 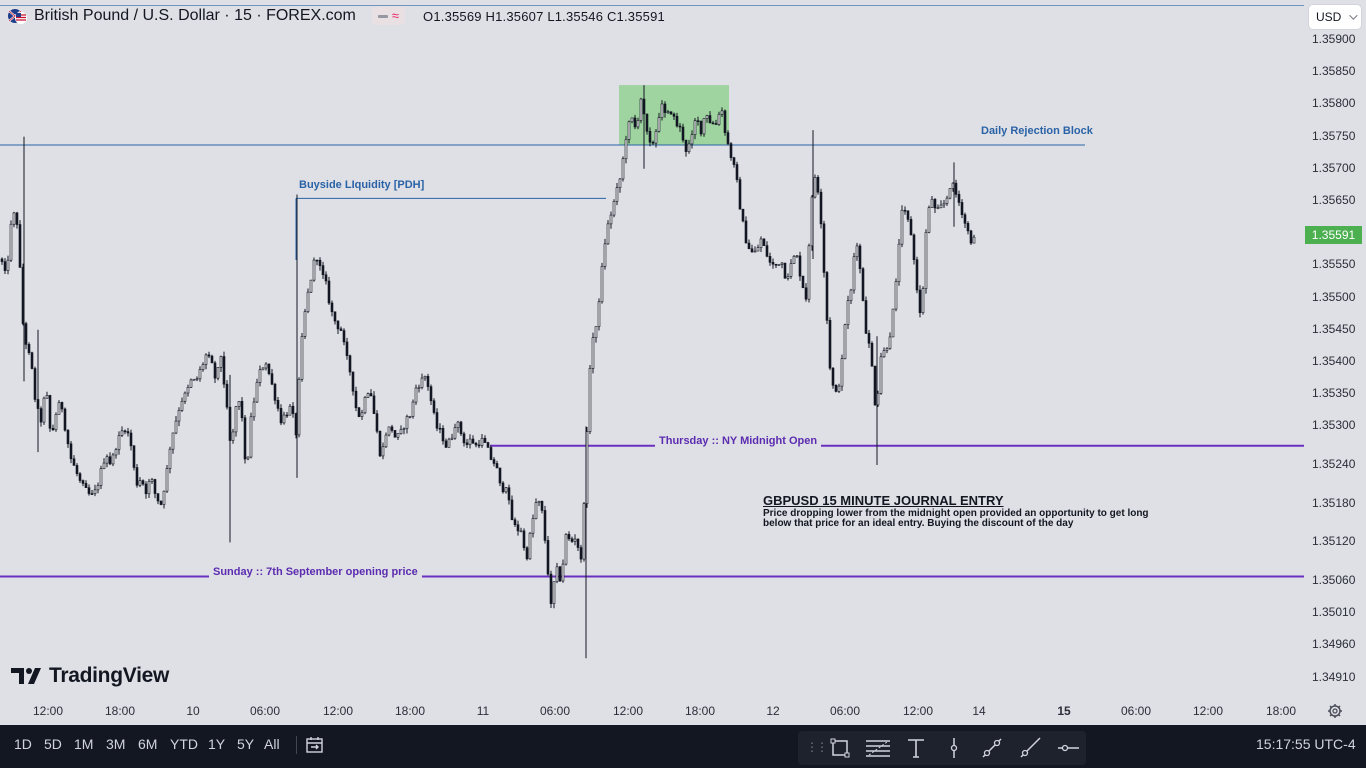 I want to click on wave-icon: ≈, so click(x=395, y=15).